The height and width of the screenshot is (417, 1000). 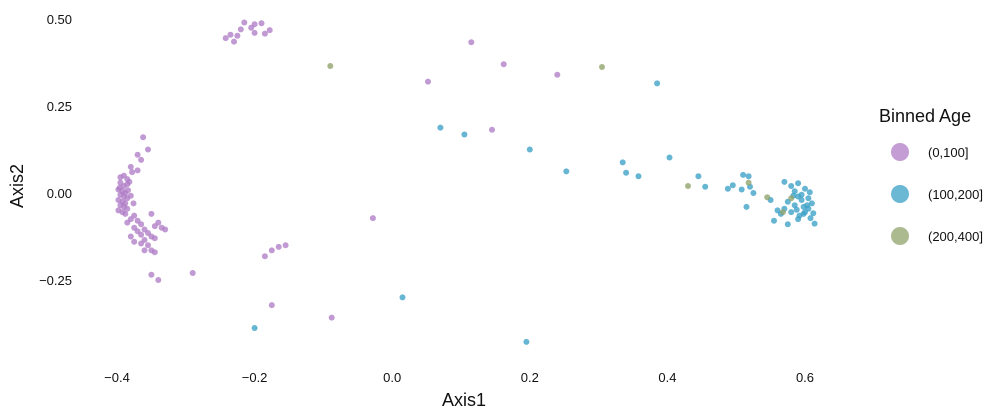 What do you see at coordinates (55, 150) in the screenshot?
I see `y-tick-labels: 0.50 0.25 0.00 −0.25` at bounding box center [55, 150].